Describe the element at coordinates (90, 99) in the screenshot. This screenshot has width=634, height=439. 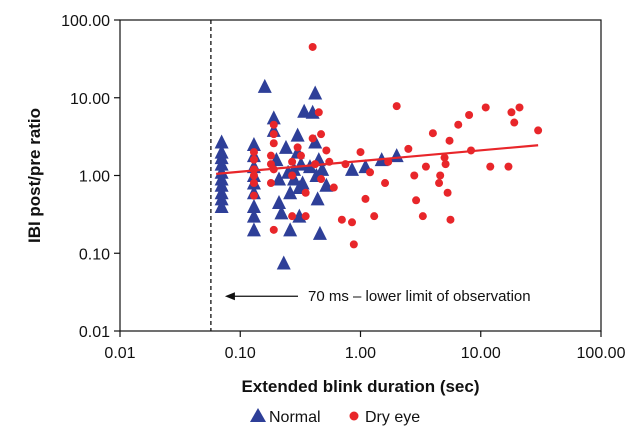
I see `y-tick-label: 10.00` at that location.